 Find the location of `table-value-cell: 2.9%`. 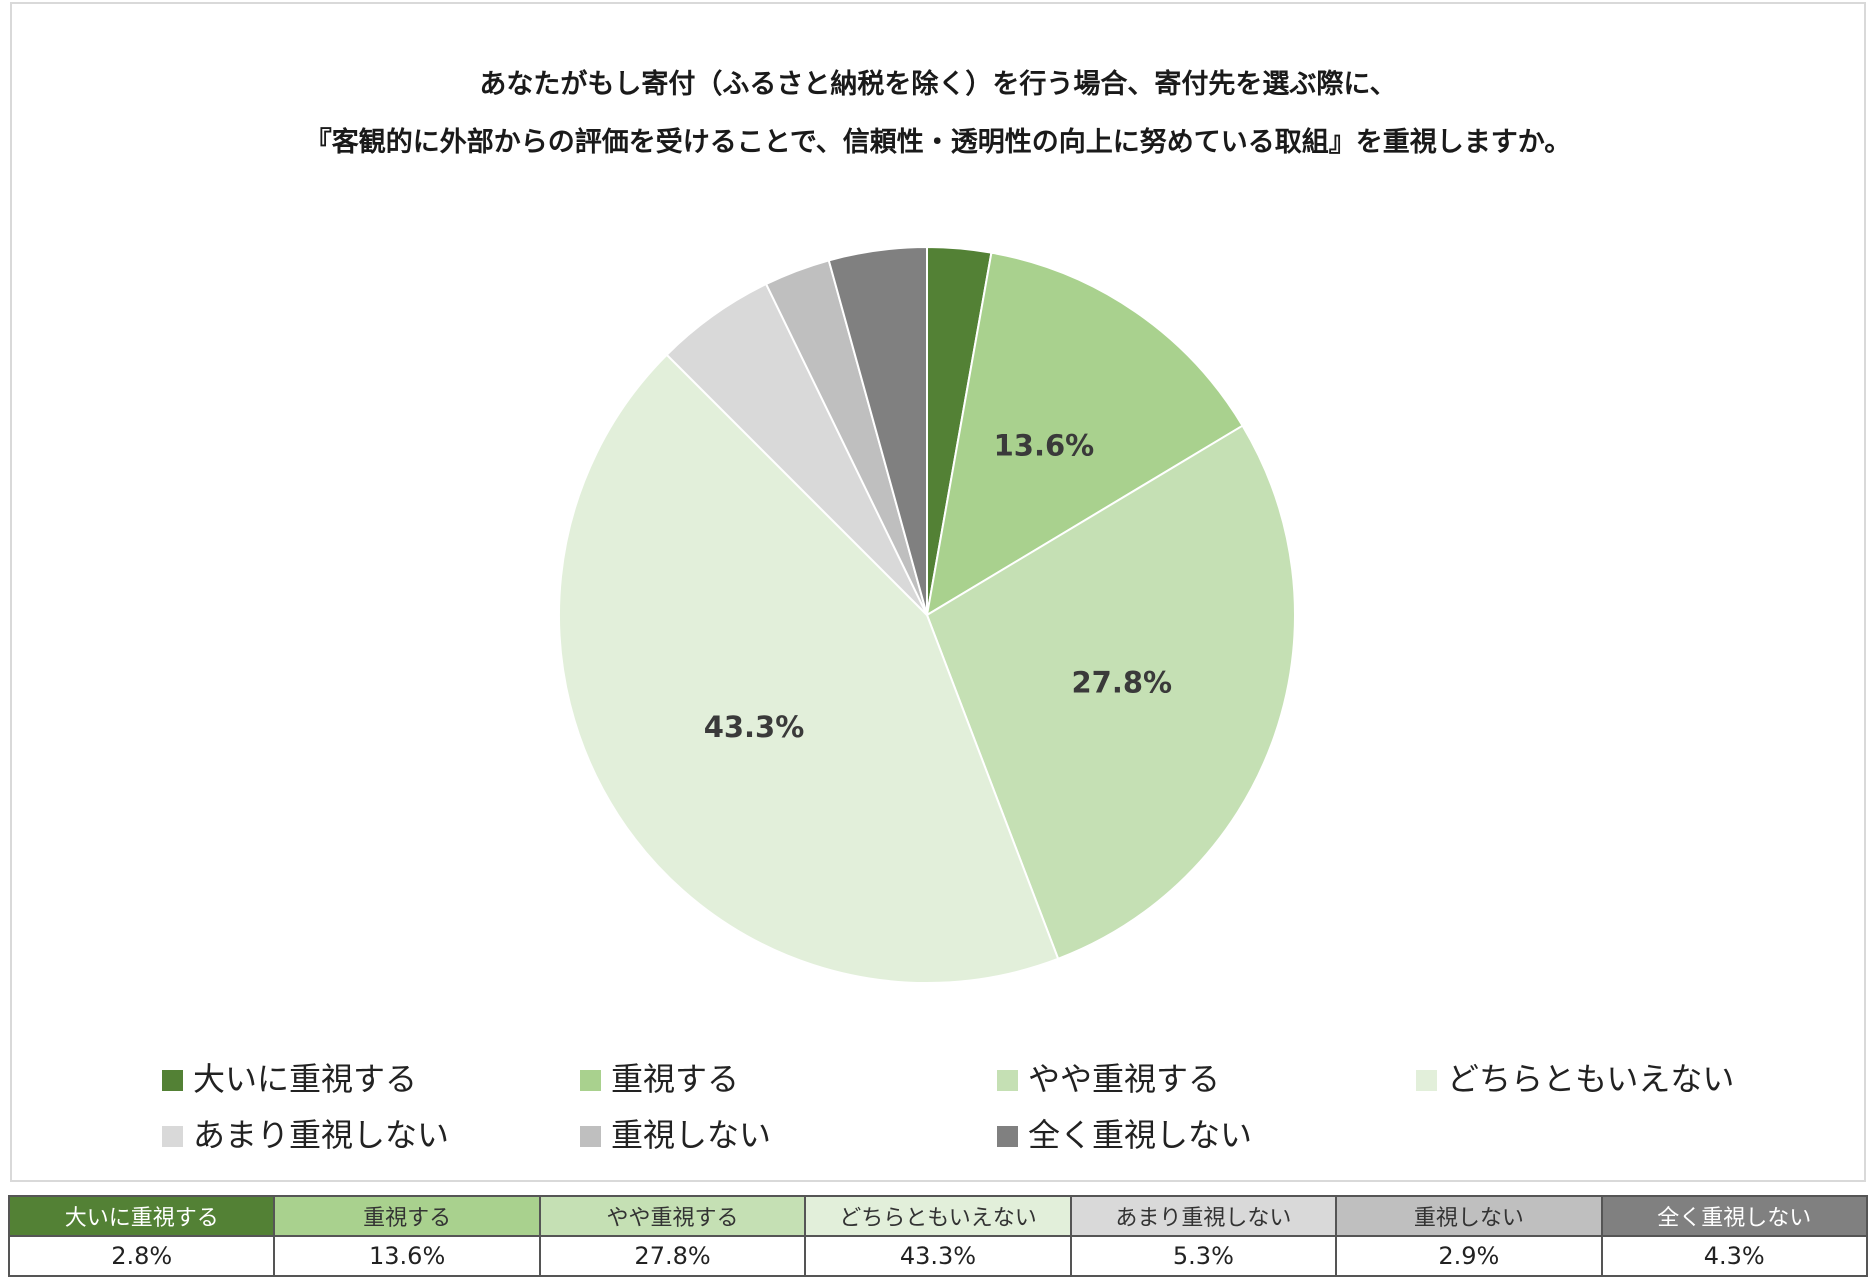

table-value-cell: 2.9% is located at coordinates (1469, 1256).